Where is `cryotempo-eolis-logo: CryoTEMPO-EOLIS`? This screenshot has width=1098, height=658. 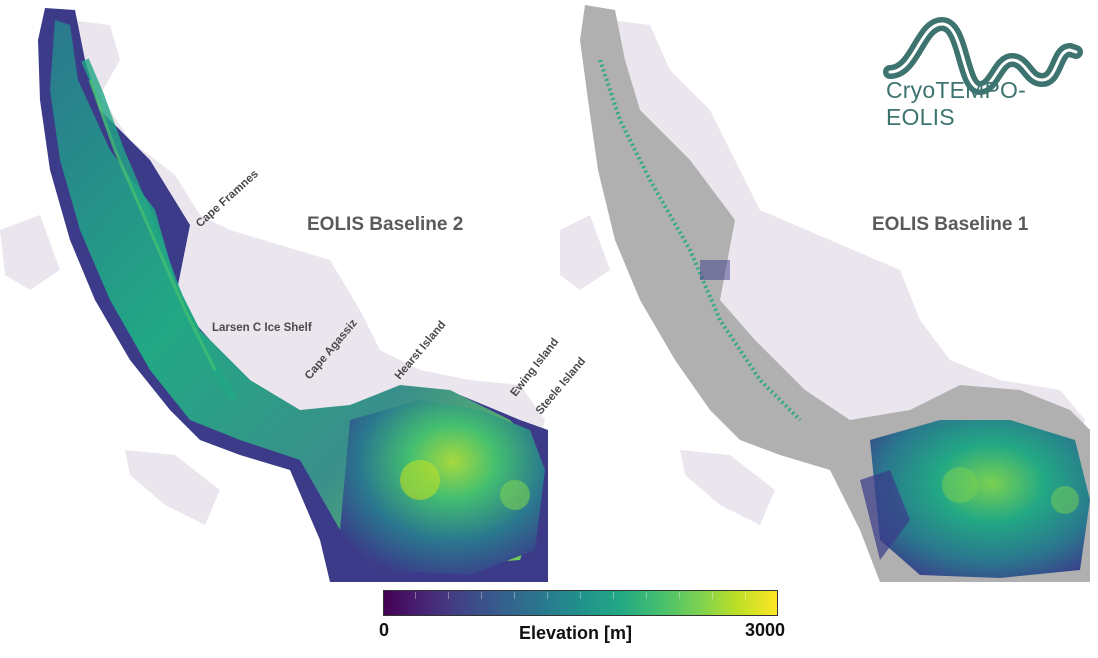 cryotempo-eolis-logo: CryoTEMPO-EOLIS is located at coordinates (982, 72).